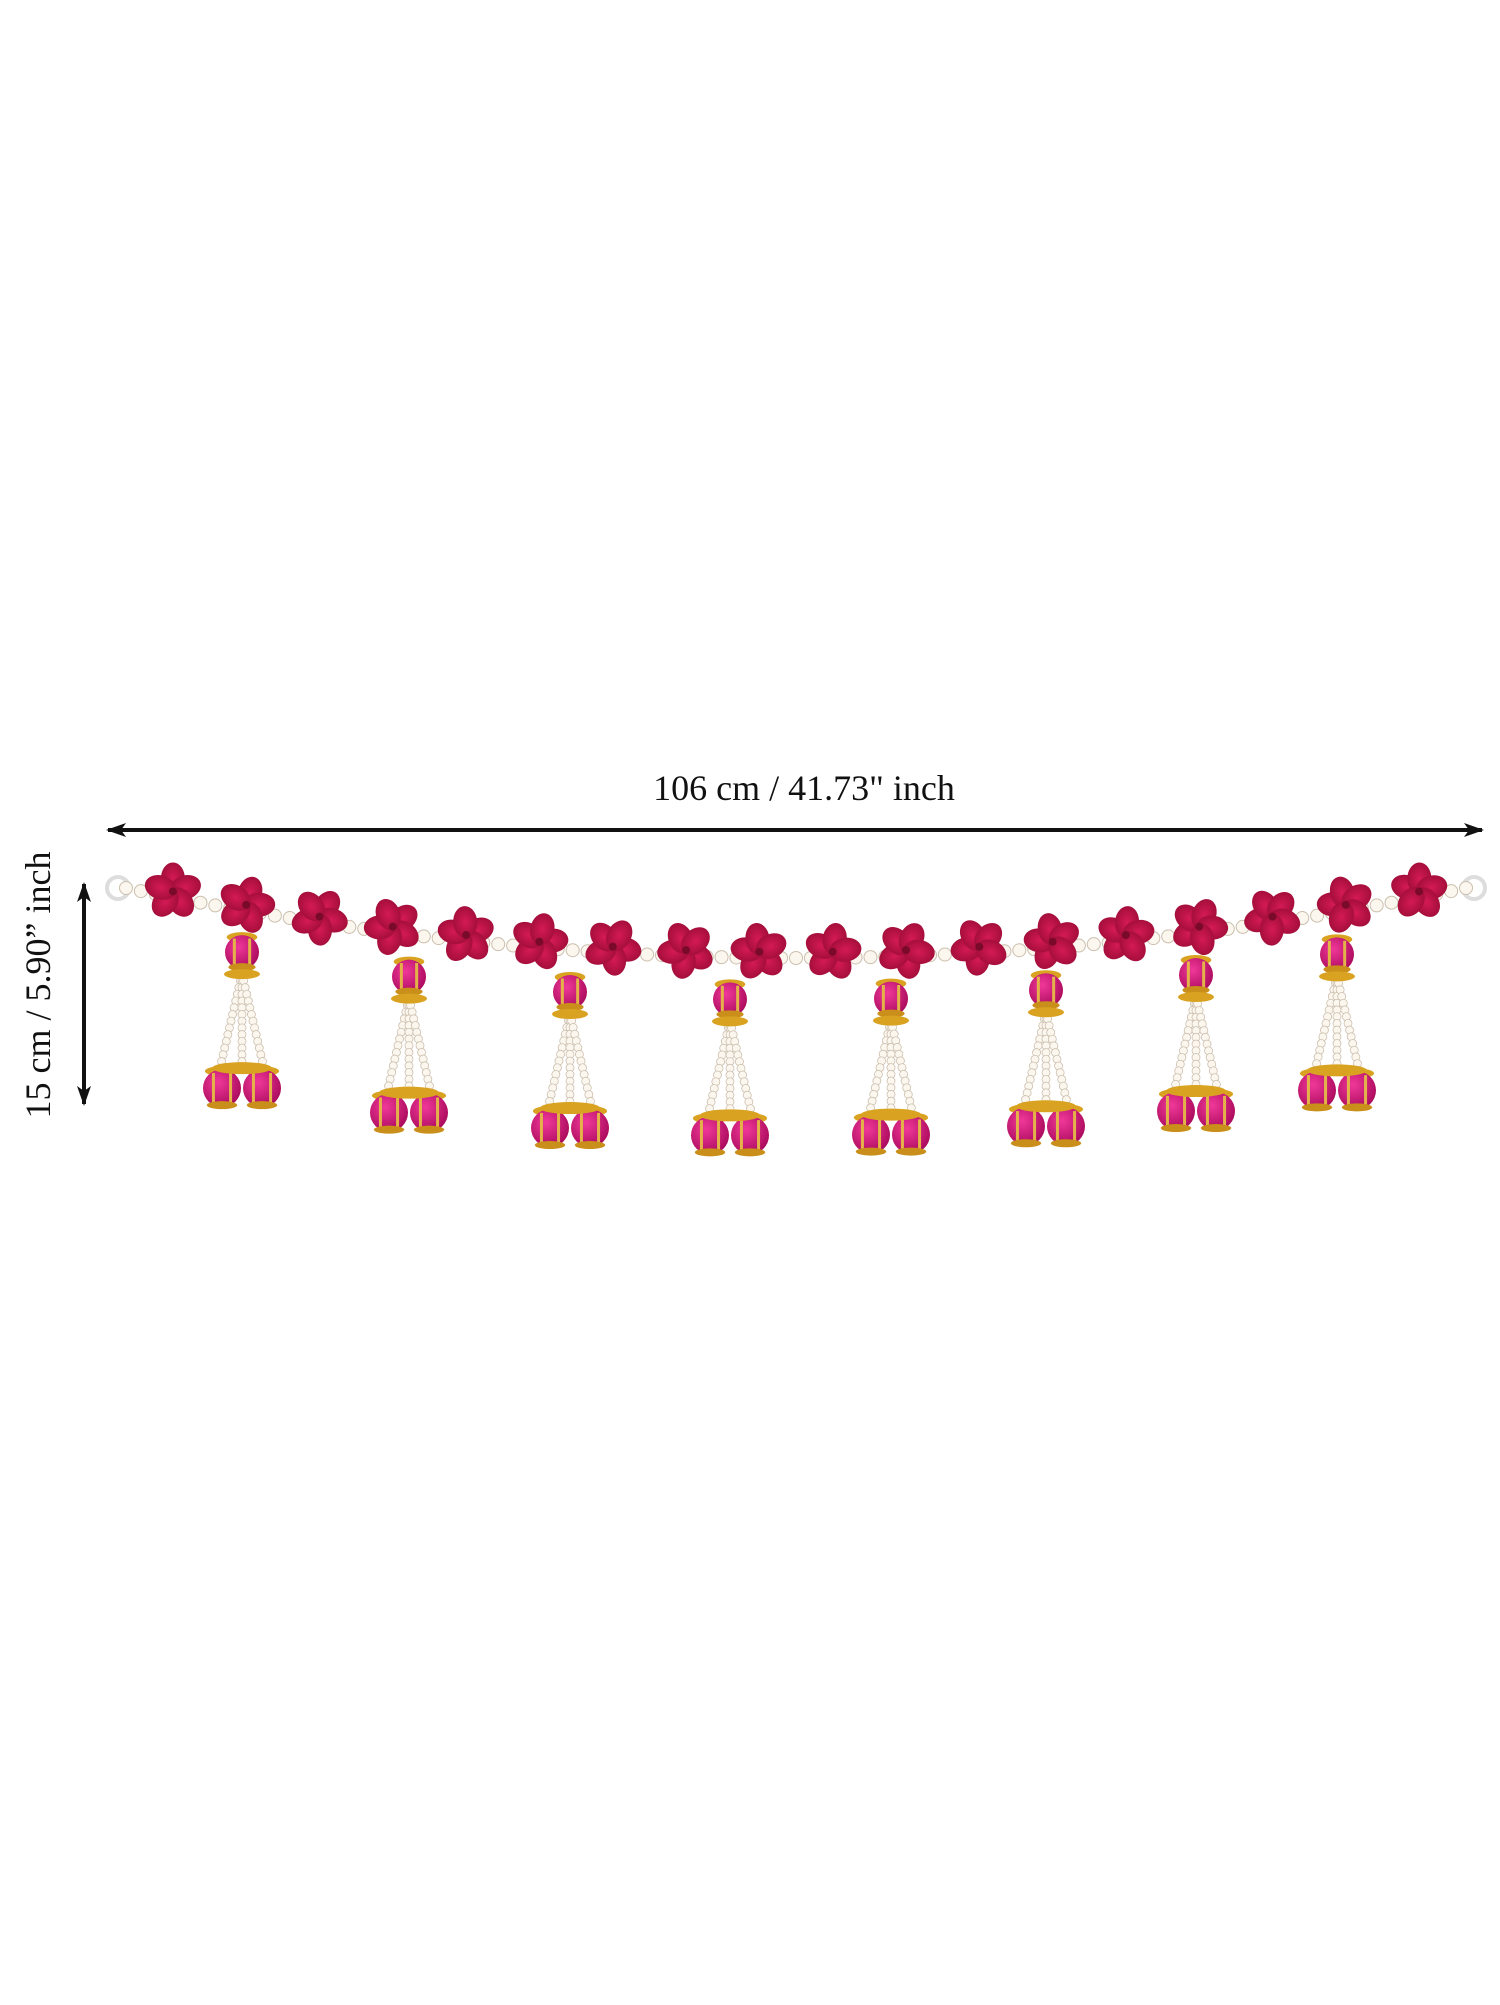 The width and height of the screenshot is (1500, 2005). What do you see at coordinates (804, 788) in the screenshot?
I see `width-label: 106 cm / 41.73" inch` at bounding box center [804, 788].